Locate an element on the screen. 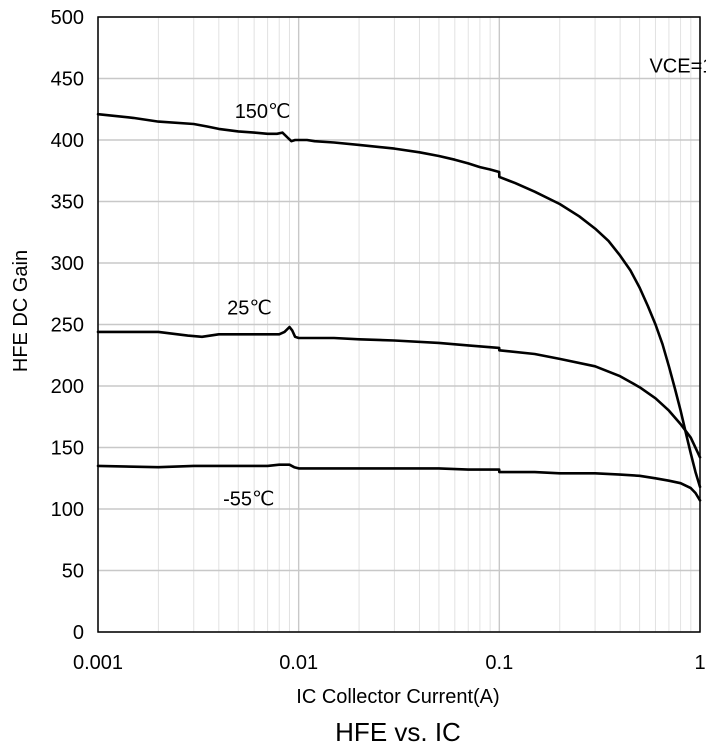 The image size is (706, 753). y-tick-label: 300 is located at coordinates (67, 264).